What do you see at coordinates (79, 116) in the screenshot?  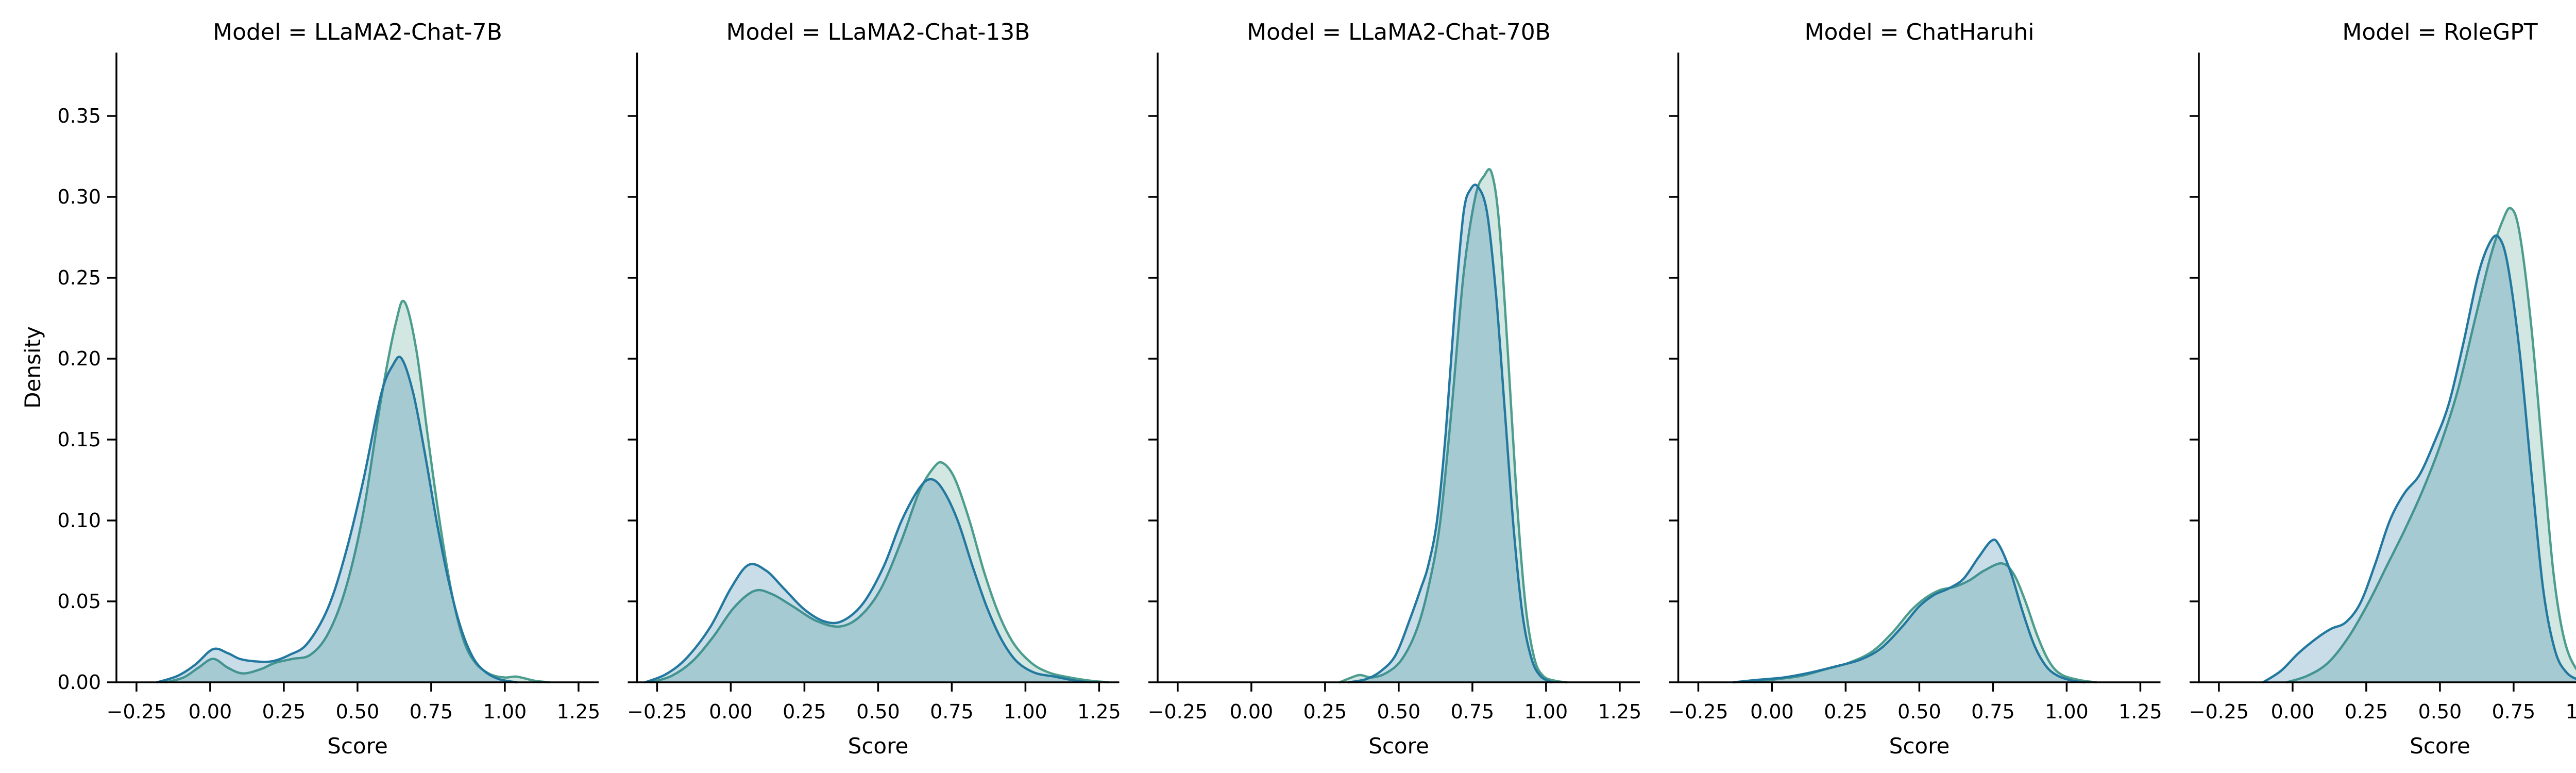 I see `y-tick-label: 0.35` at bounding box center [79, 116].